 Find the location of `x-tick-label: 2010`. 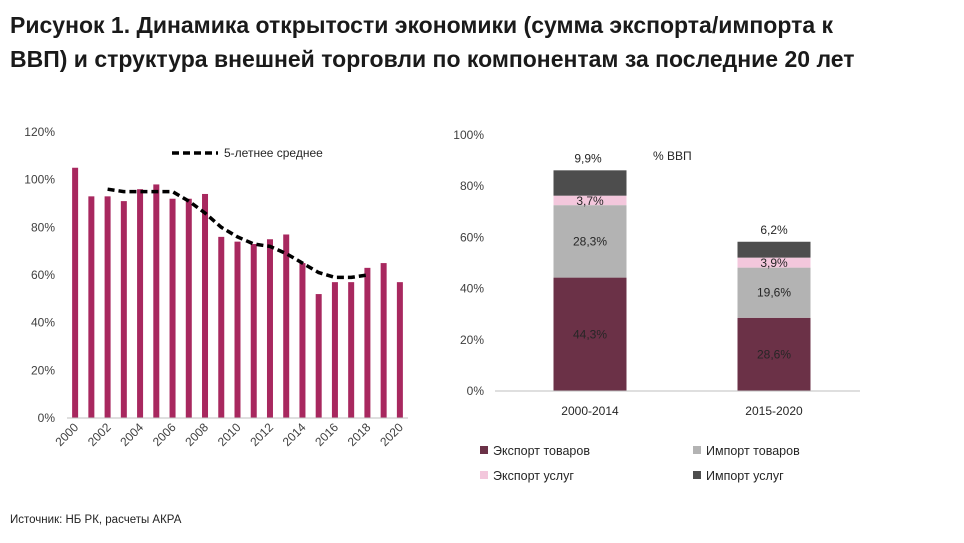

x-tick-label: 2010 is located at coordinates (229, 434).